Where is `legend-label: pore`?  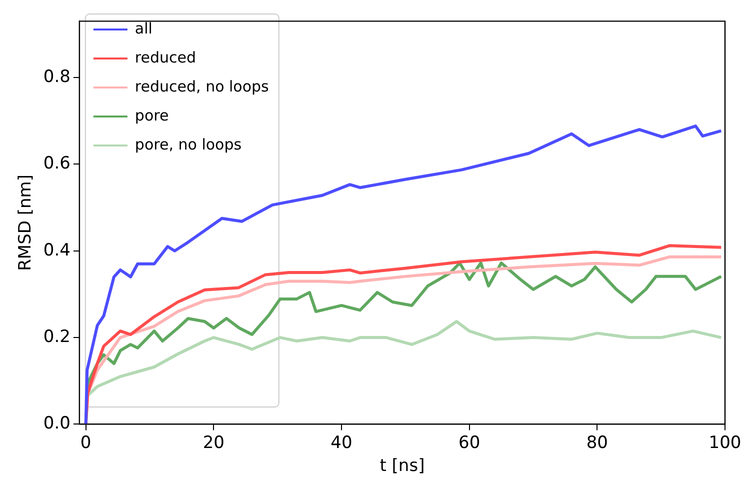 legend-label: pore is located at coordinates (151, 115).